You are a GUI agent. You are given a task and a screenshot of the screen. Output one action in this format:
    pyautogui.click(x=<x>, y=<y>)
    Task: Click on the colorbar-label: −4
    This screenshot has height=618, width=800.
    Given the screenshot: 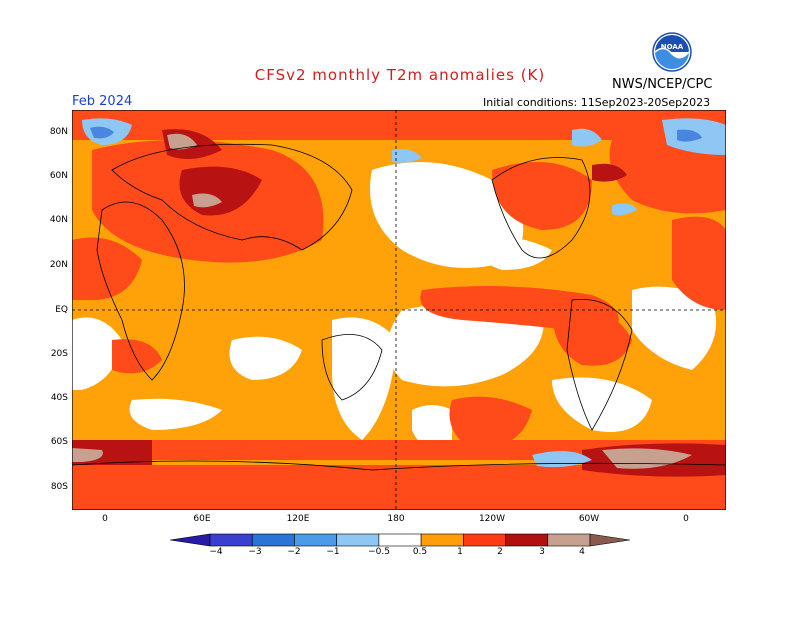 What is the action you would take?
    pyautogui.click(x=216, y=552)
    